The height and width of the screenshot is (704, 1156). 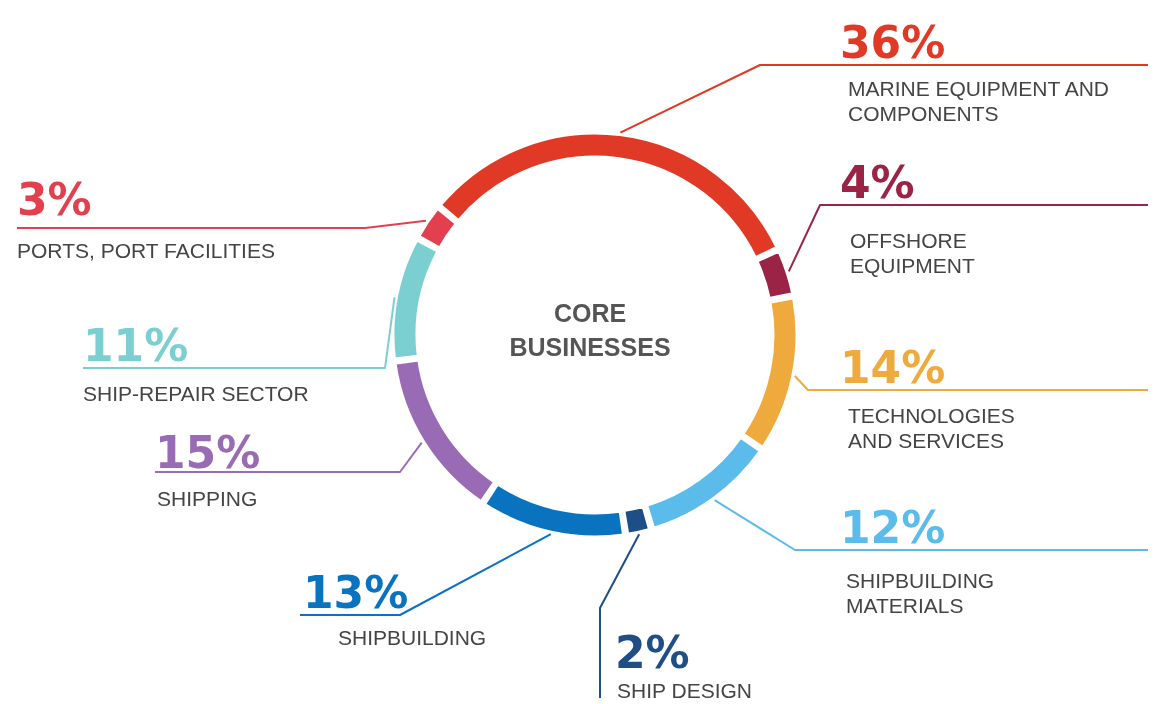 I want to click on data-label: 3%, so click(x=54, y=199).